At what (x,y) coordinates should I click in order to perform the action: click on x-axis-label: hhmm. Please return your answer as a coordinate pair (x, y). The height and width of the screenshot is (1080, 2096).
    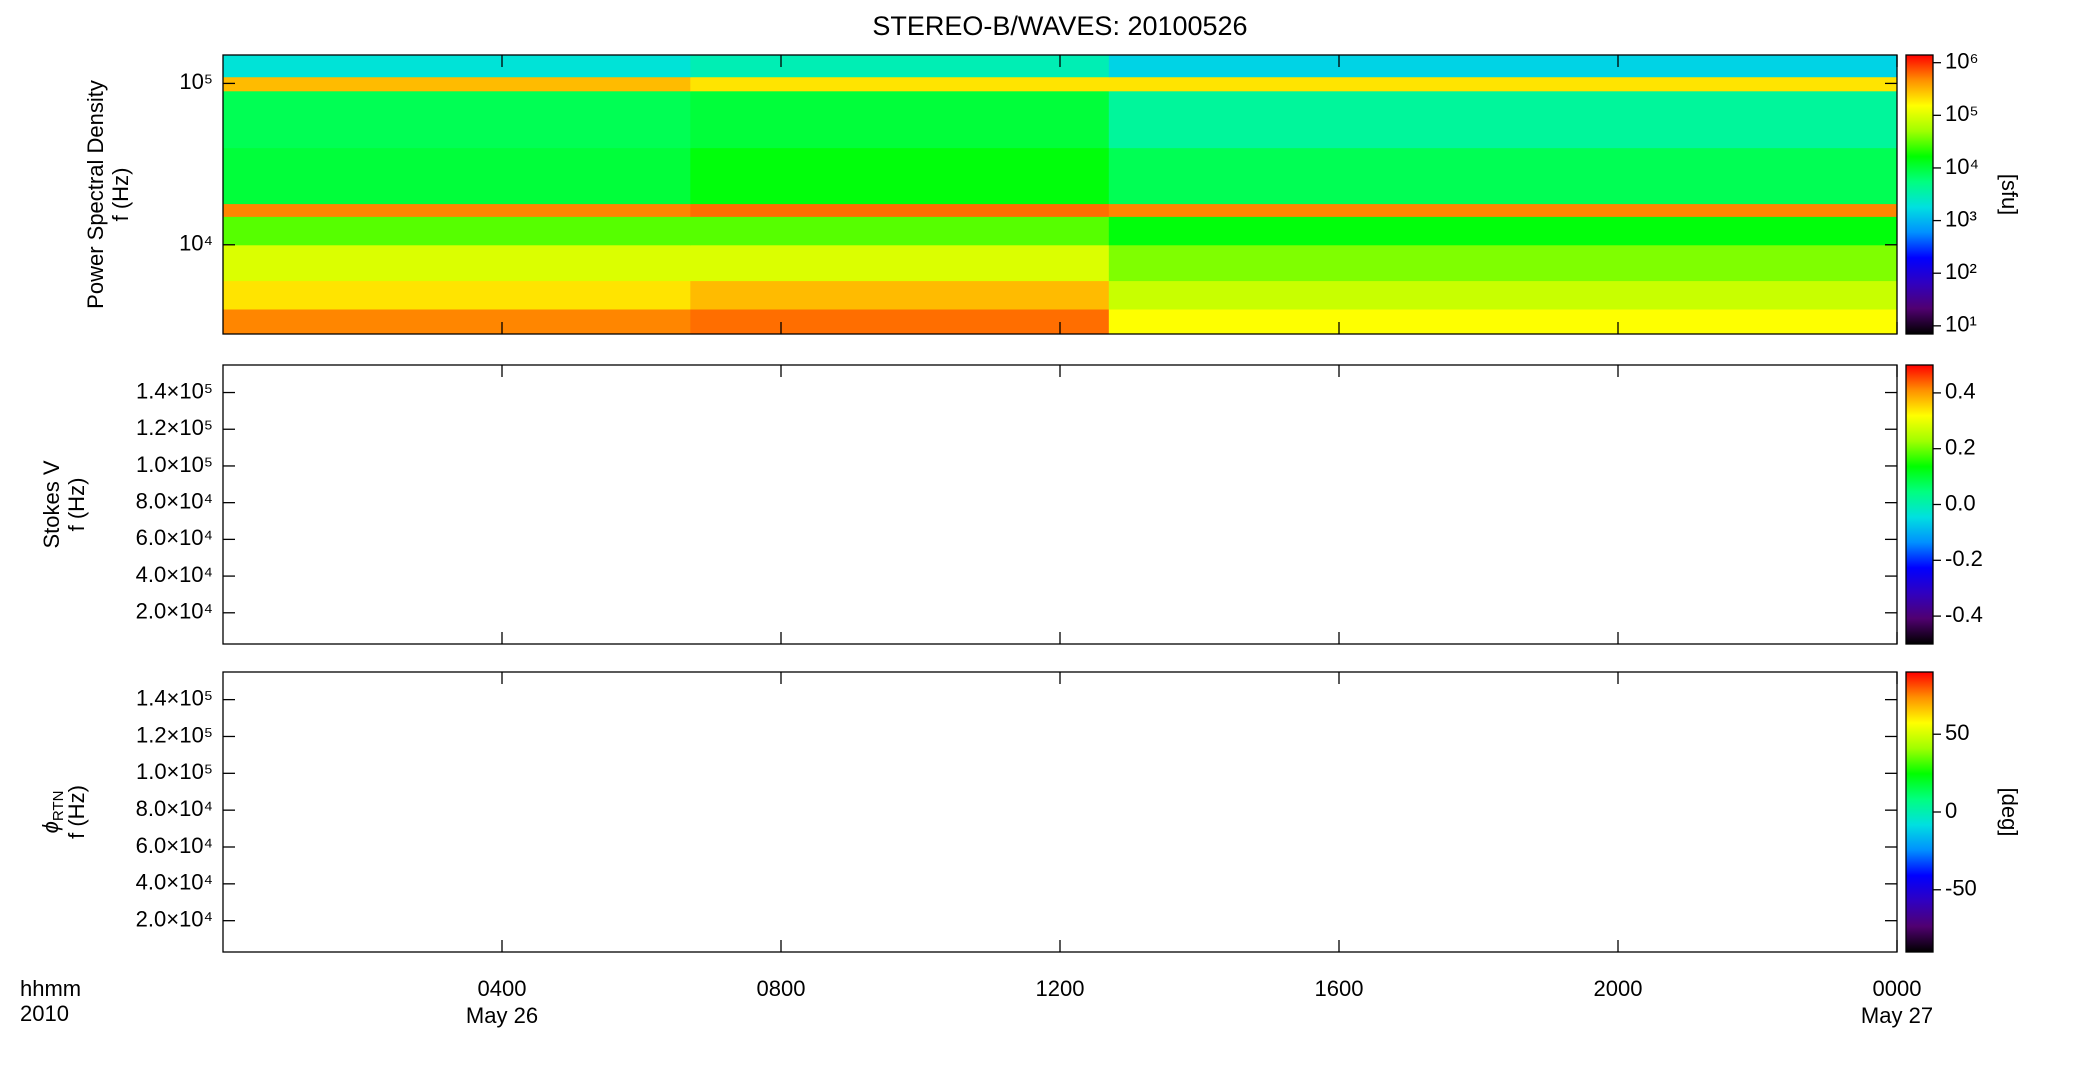
    Looking at the image, I should click on (50, 988).